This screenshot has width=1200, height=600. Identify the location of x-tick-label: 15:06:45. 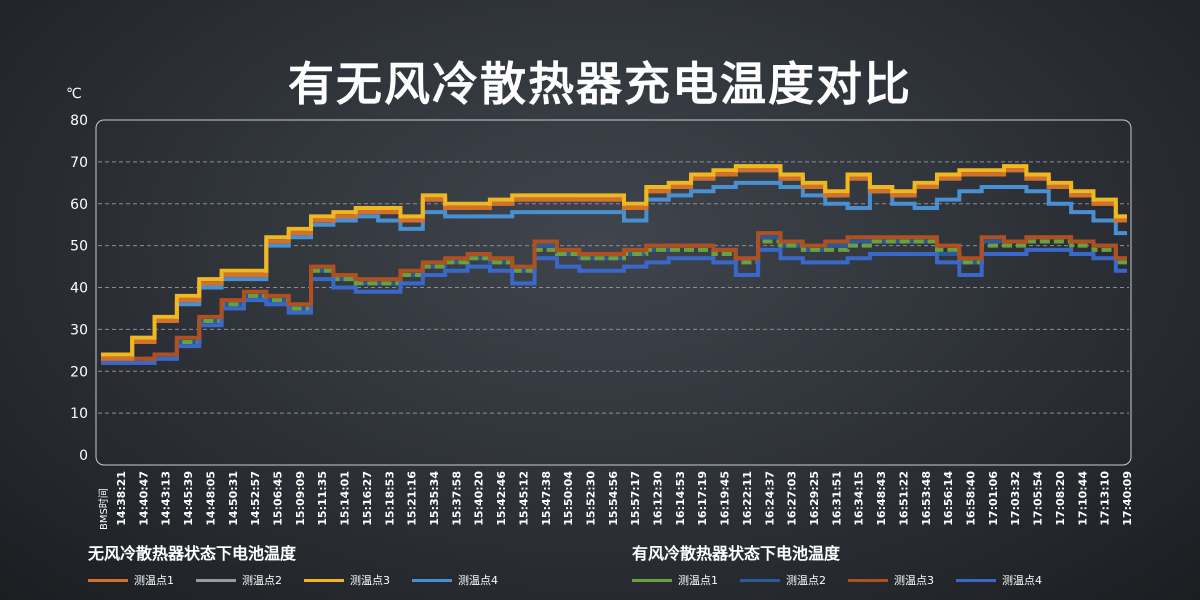
(277, 498).